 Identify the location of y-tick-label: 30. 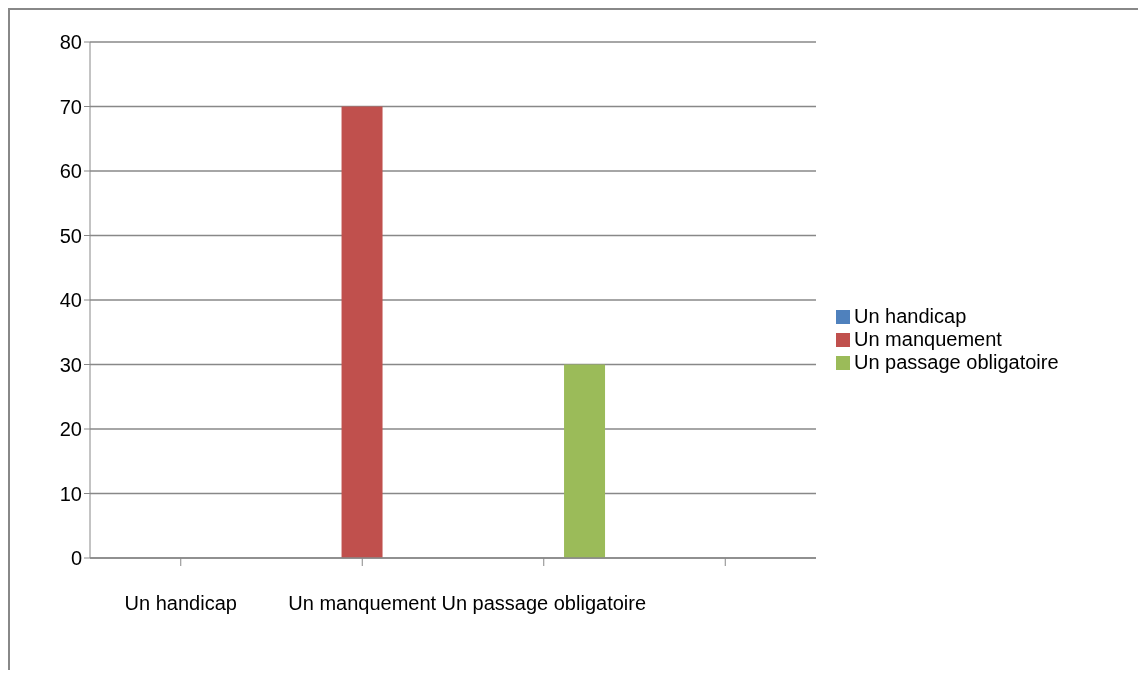
(70, 364).